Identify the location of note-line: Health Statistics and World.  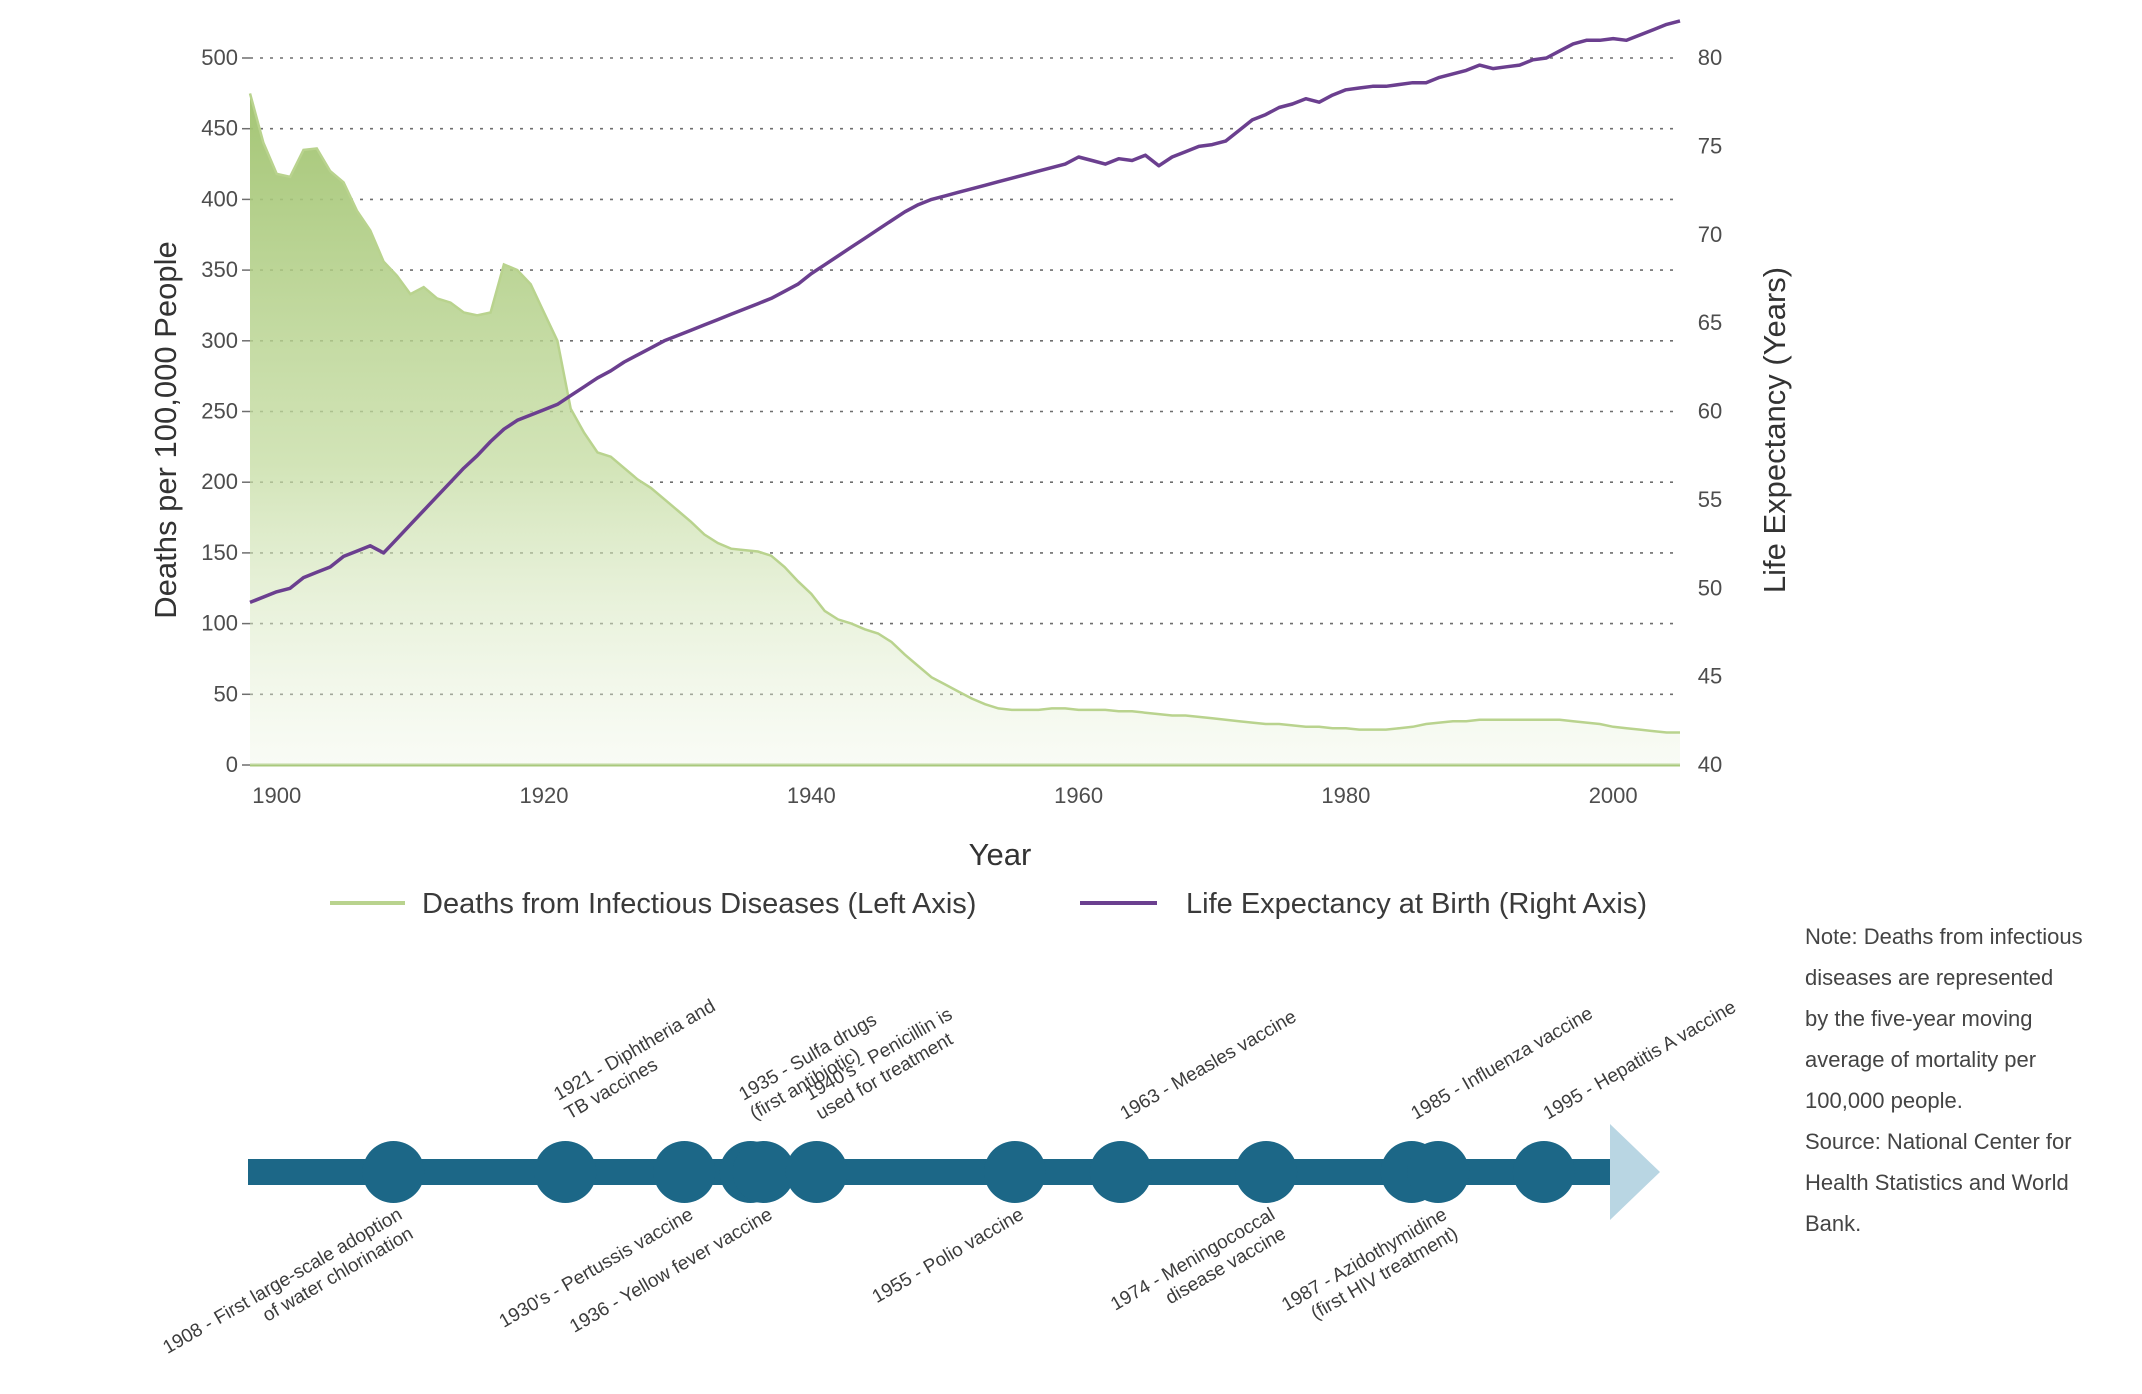
(1937, 1182).